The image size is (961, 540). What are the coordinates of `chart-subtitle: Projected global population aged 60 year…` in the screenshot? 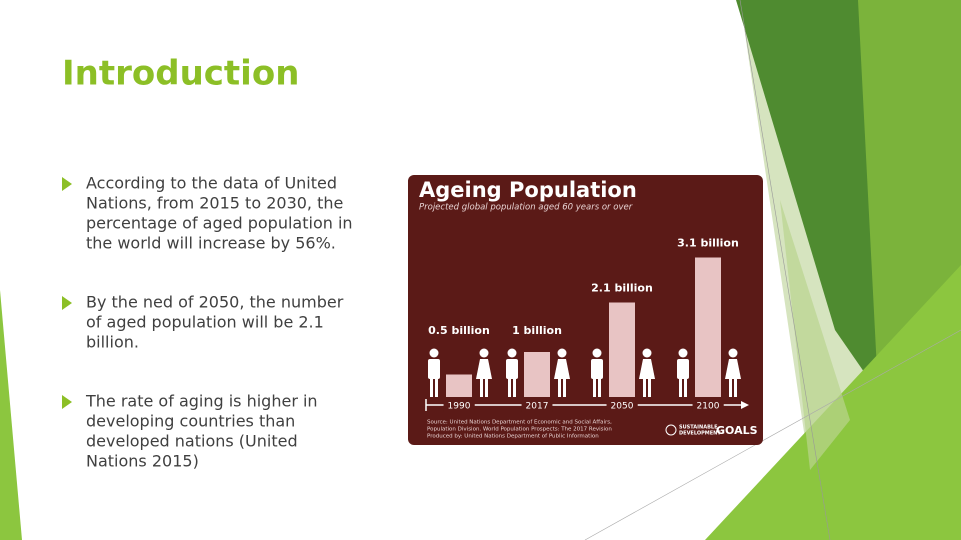 It's located at (526, 208).